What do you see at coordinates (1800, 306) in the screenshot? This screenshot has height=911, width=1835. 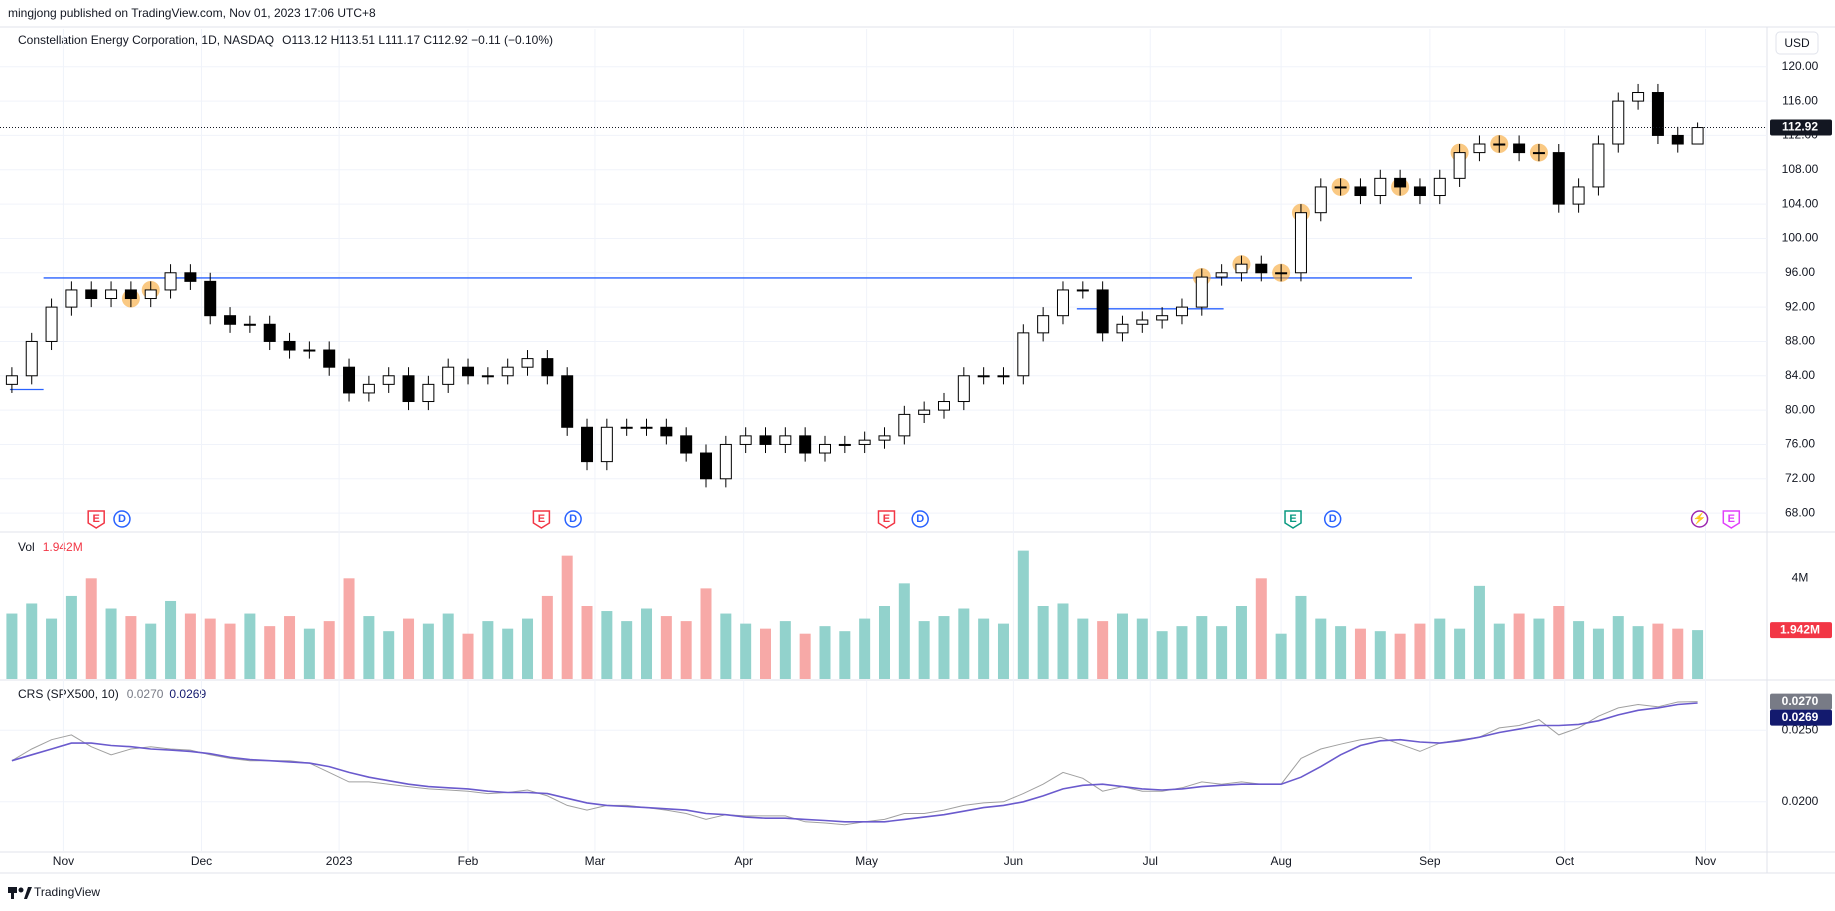 I see `y-tick-label: 92.00` at bounding box center [1800, 306].